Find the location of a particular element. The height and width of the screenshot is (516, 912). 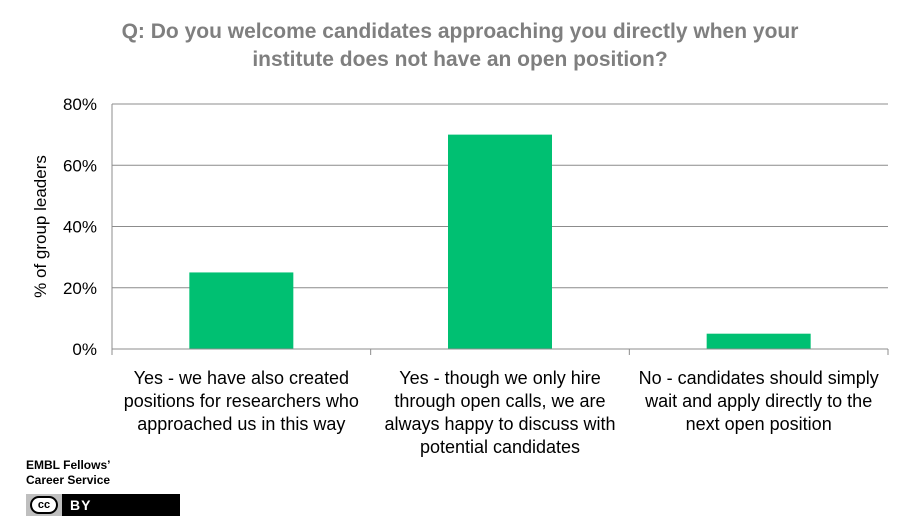

by-label: BY is located at coordinates (81, 505).